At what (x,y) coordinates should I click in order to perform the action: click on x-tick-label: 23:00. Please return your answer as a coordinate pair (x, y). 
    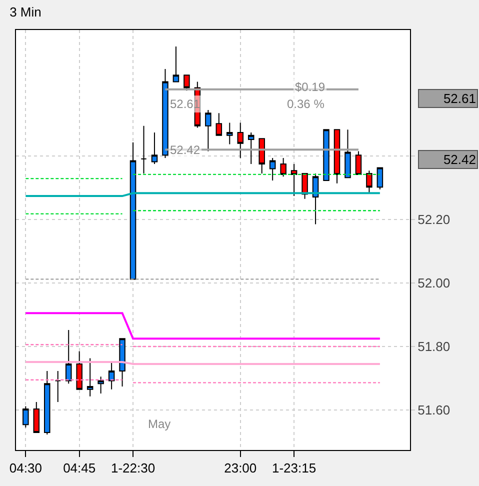
    Looking at the image, I should click on (240, 468).